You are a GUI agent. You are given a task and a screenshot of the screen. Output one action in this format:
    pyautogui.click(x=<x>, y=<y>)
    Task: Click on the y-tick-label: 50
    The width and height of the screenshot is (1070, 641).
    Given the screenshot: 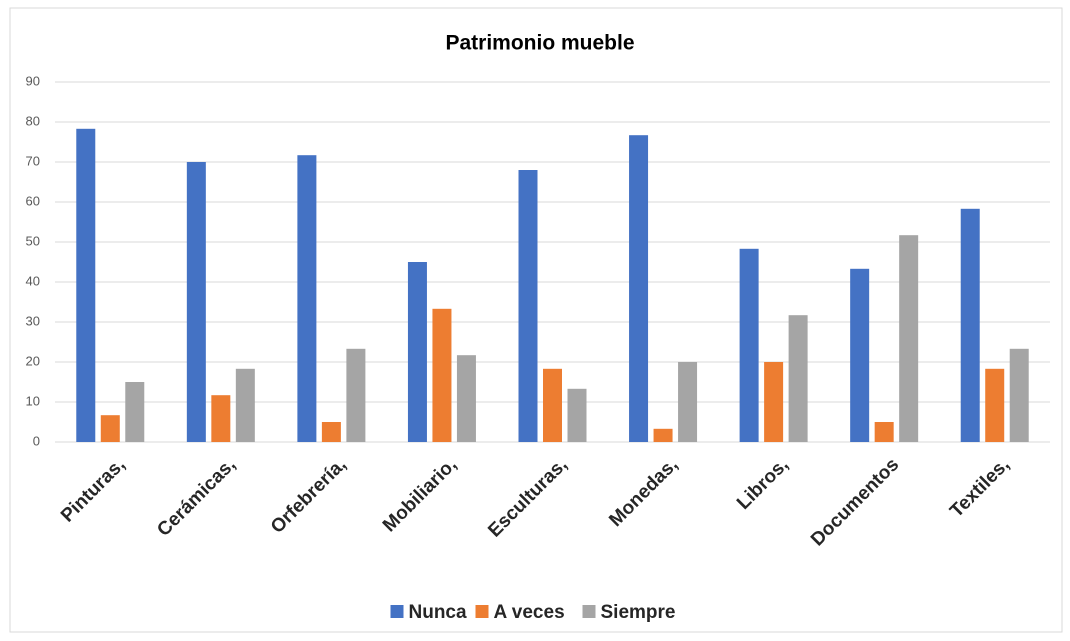 What is the action you would take?
    pyautogui.click(x=33, y=240)
    